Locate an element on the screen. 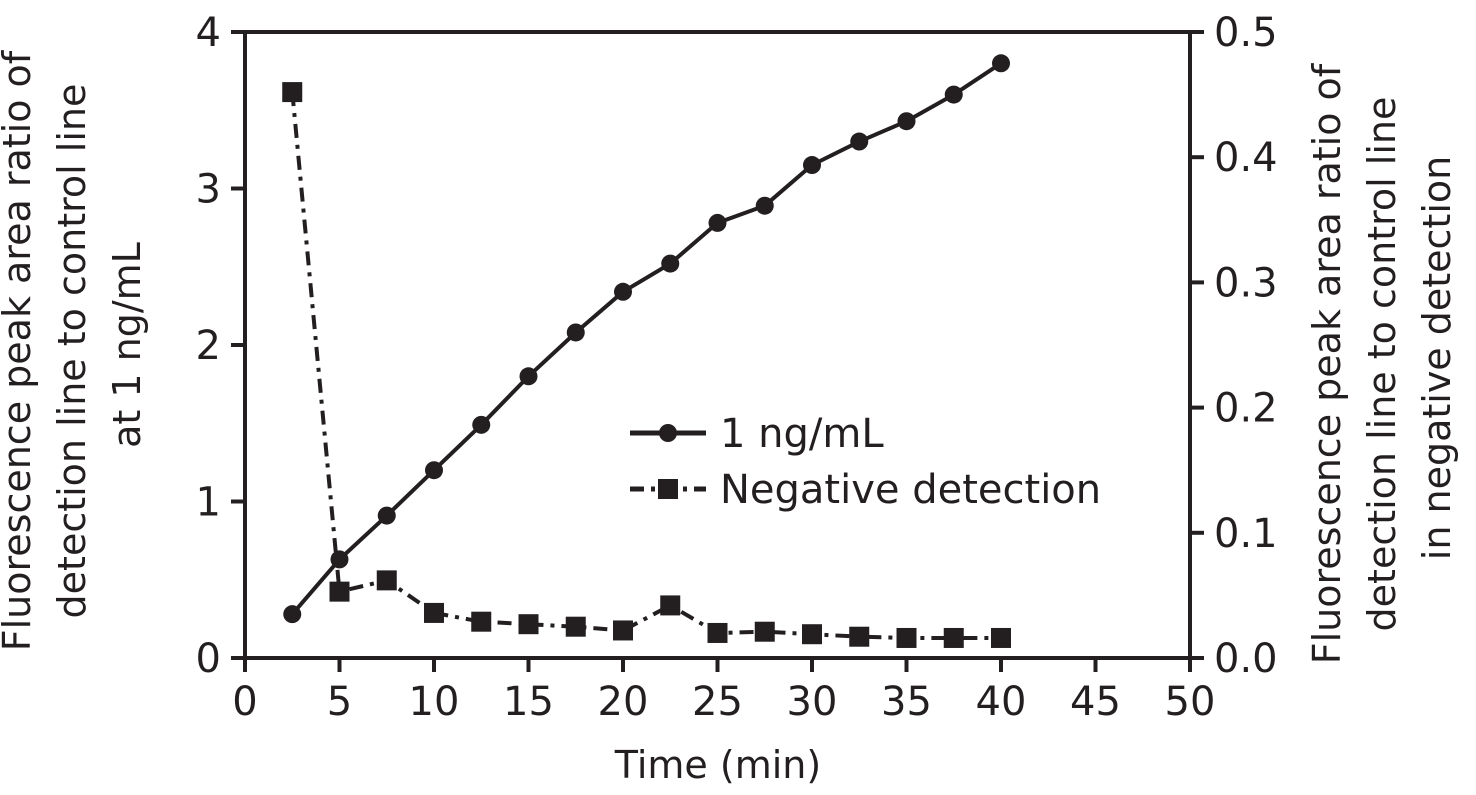 The width and height of the screenshot is (1476, 795). legend: 1 ng/mL Negative detection is located at coordinates (865, 462).